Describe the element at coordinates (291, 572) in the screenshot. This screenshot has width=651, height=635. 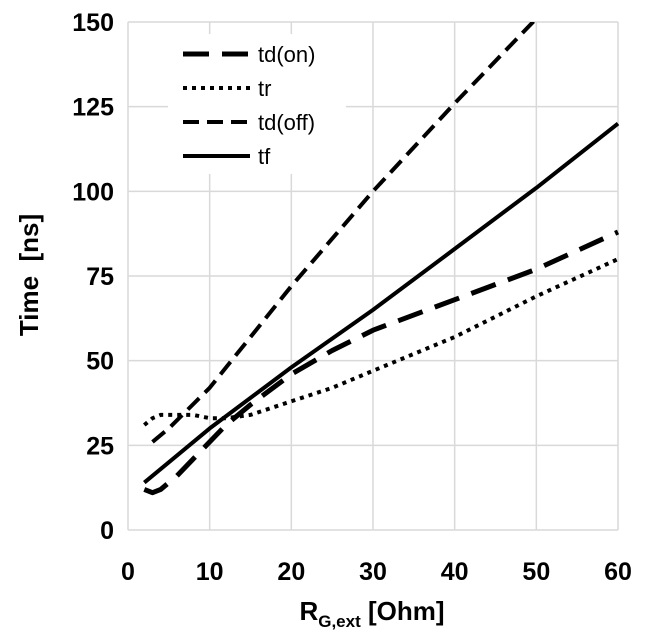
I see `x-tick-label: 20` at that location.